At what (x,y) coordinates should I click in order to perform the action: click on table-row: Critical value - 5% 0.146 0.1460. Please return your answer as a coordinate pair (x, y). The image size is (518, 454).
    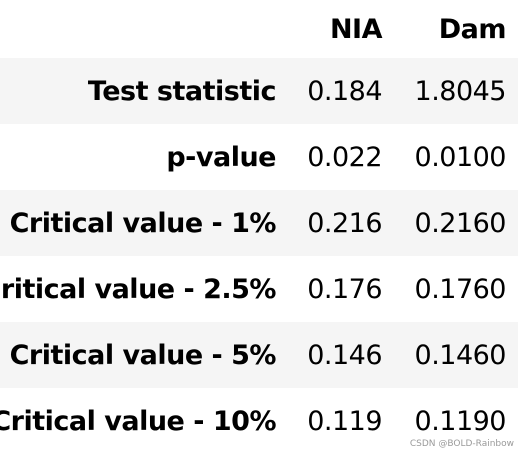
    Looking at the image, I should click on (259, 355).